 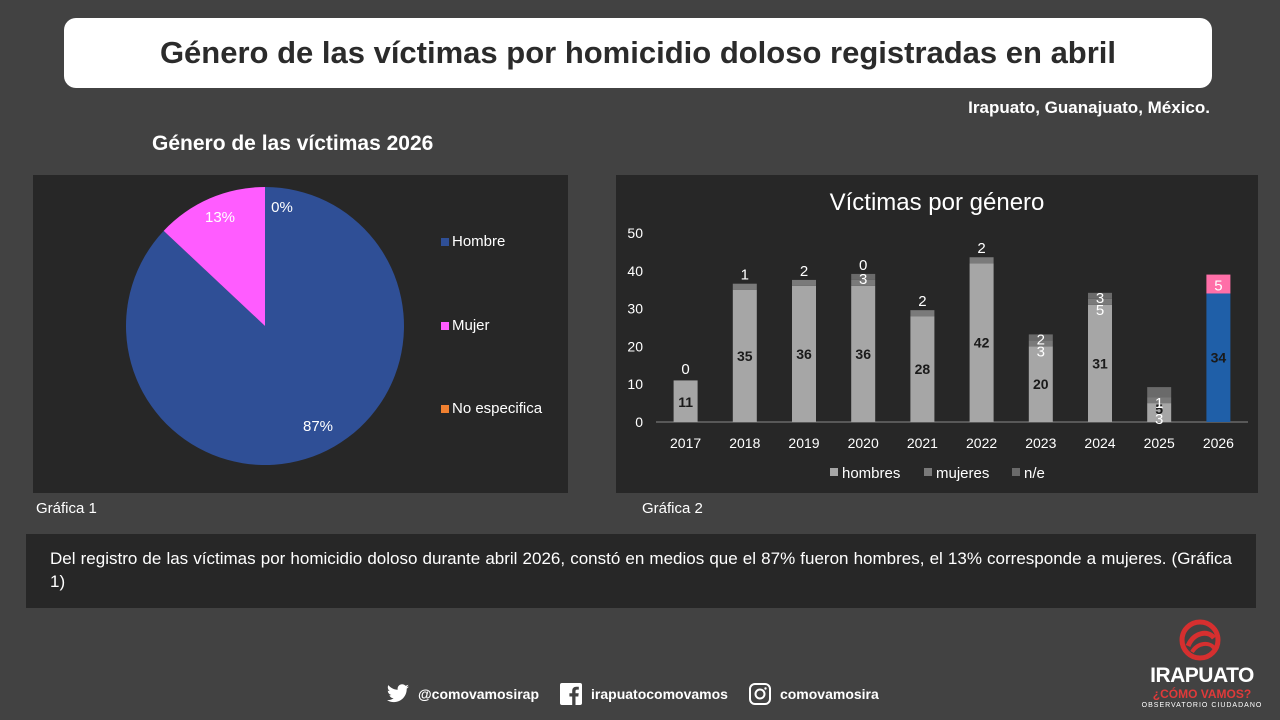 What do you see at coordinates (1159, 409) in the screenshot?
I see `data-label-hombres: 5` at bounding box center [1159, 409].